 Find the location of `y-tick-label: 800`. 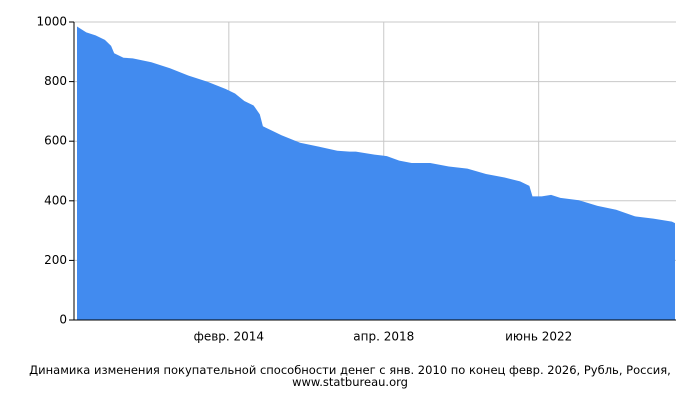

y-tick-label: 800 is located at coordinates (55, 81).